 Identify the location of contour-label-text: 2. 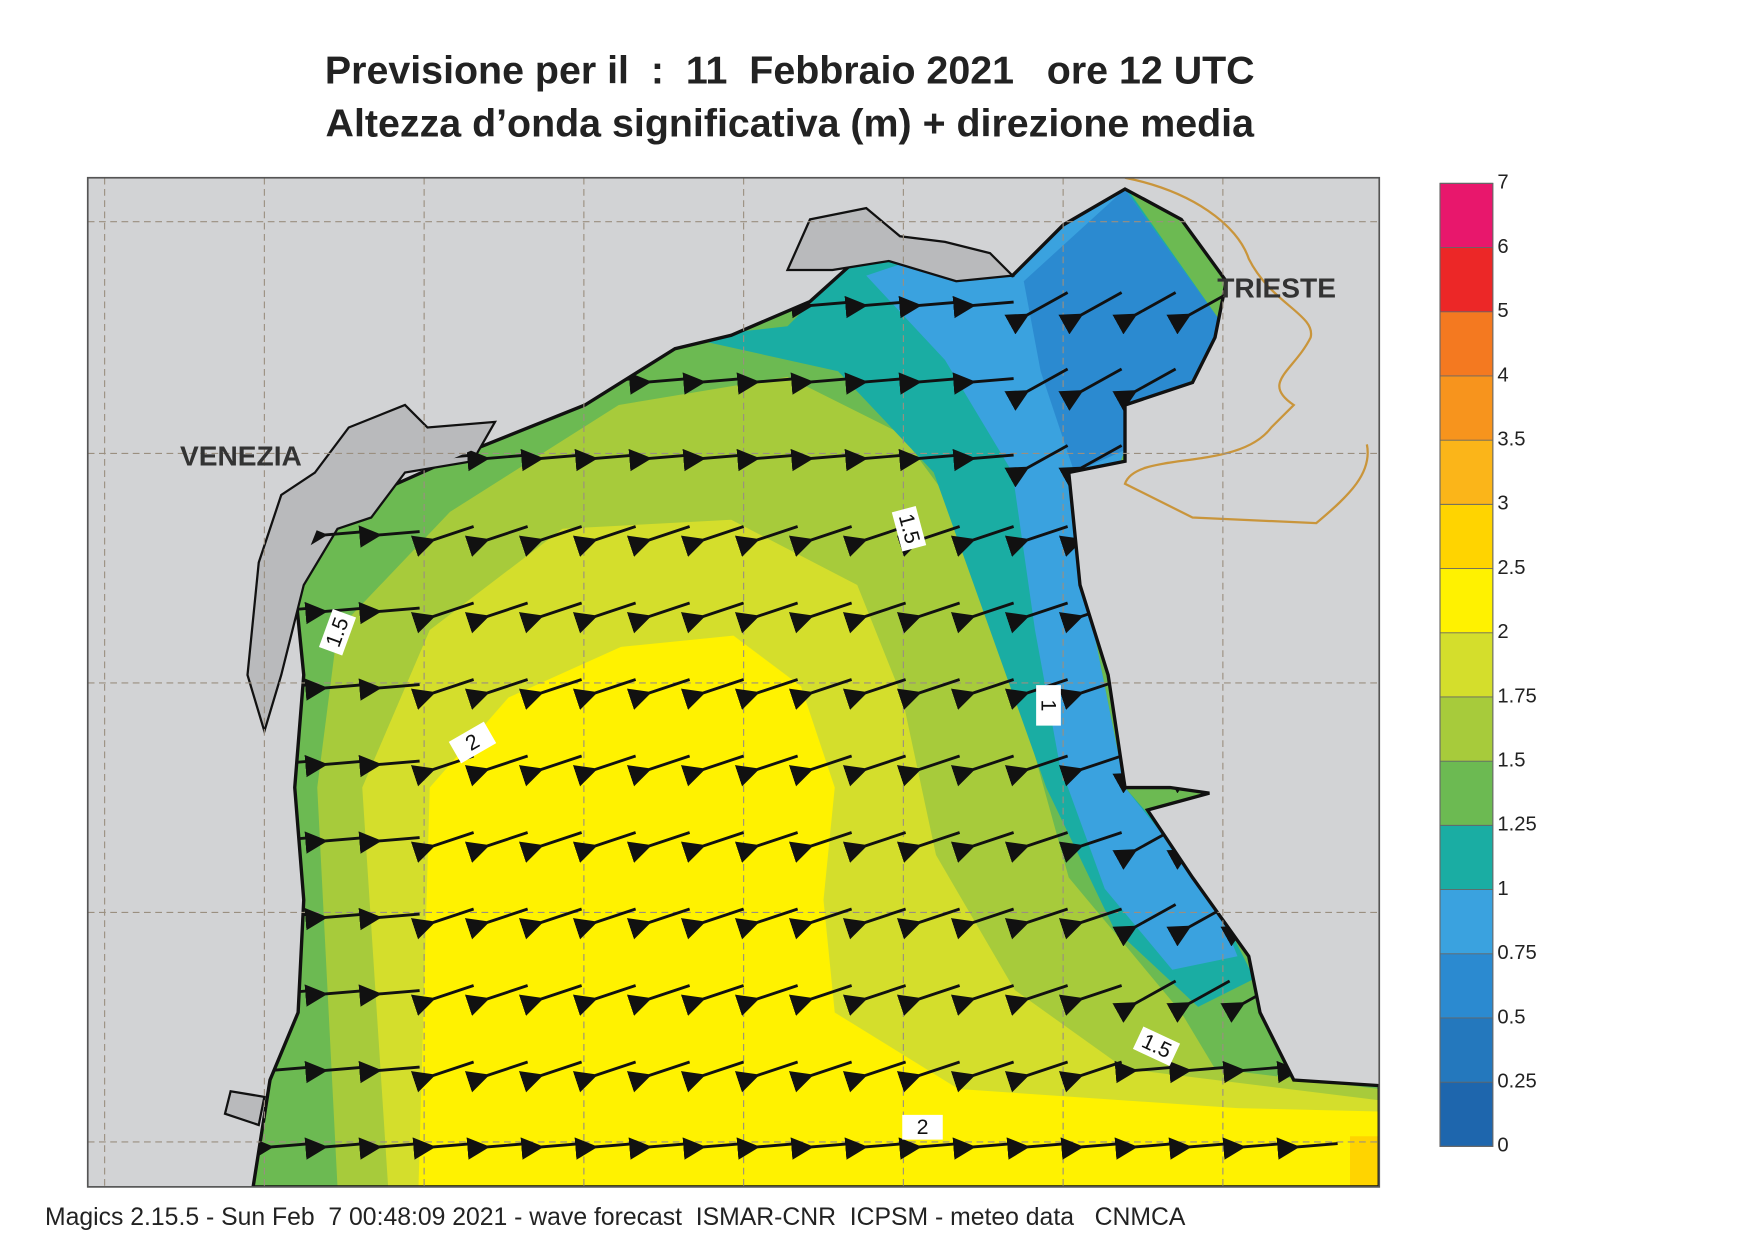
(923, 1127).